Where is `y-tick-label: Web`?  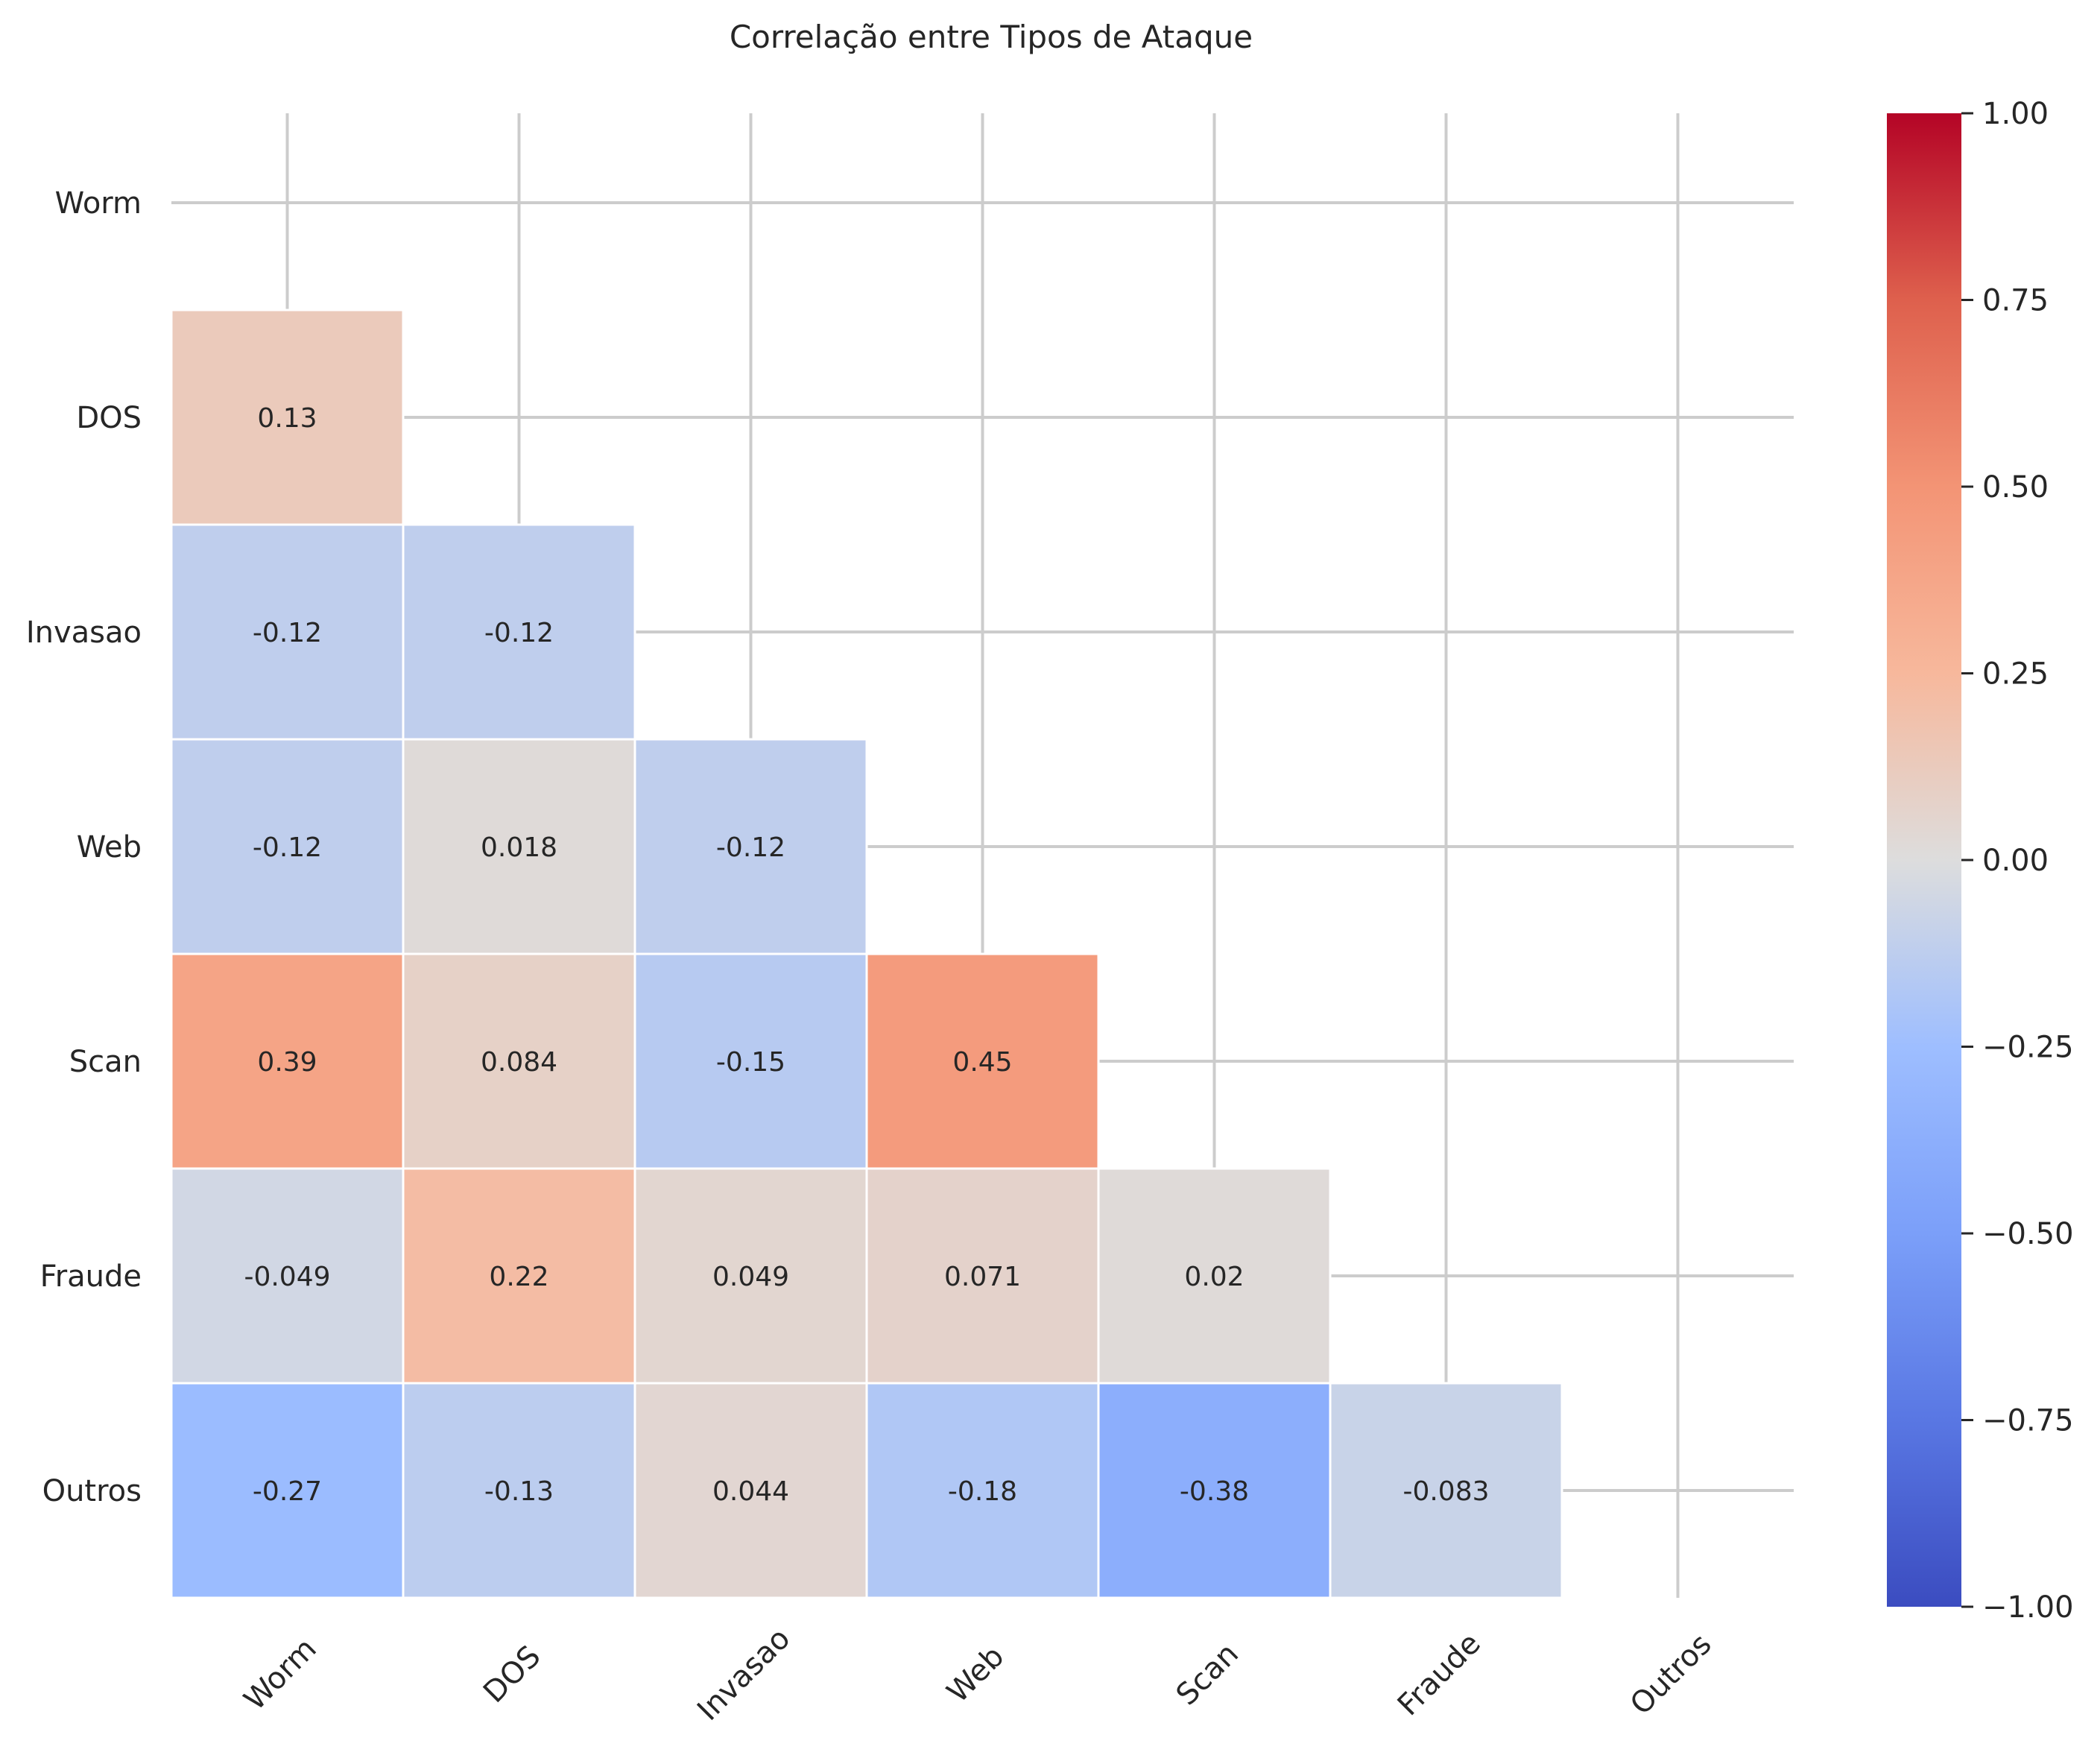
y-tick-label: Web is located at coordinates (109, 847).